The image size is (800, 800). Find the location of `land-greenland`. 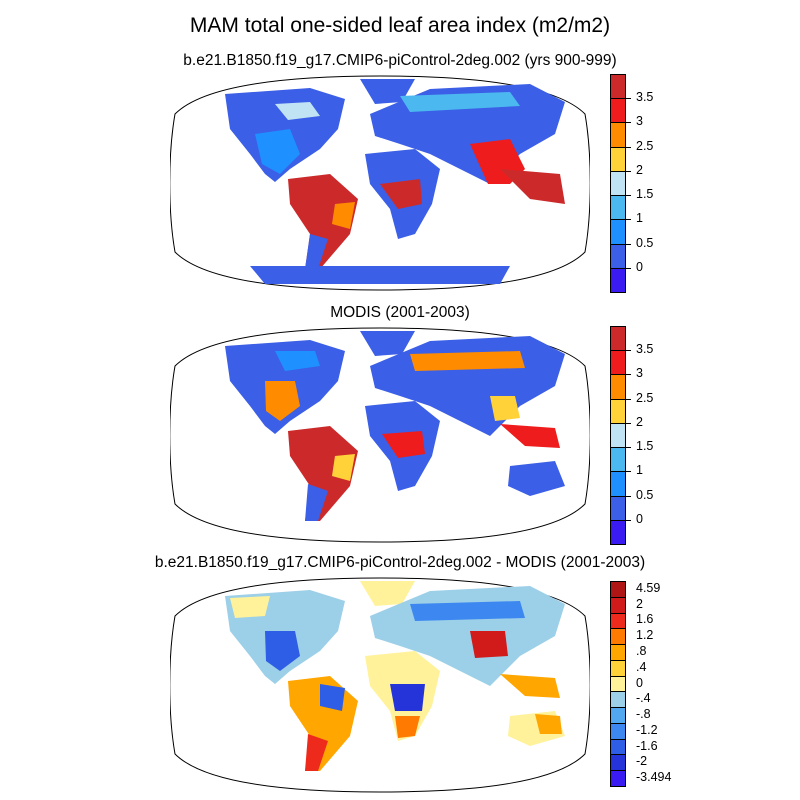

land-greenland is located at coordinates (387, 343).